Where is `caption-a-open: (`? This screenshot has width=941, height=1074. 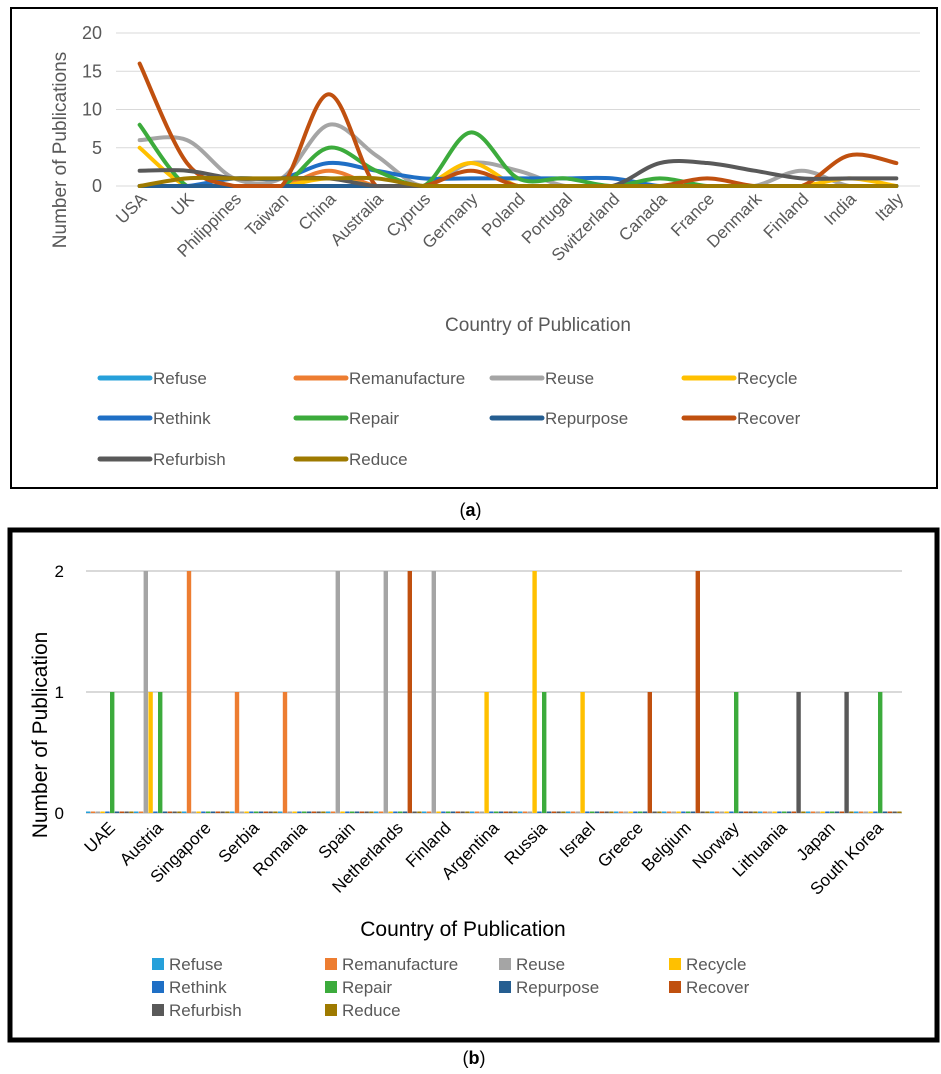 caption-a-open: ( is located at coordinates (462, 510).